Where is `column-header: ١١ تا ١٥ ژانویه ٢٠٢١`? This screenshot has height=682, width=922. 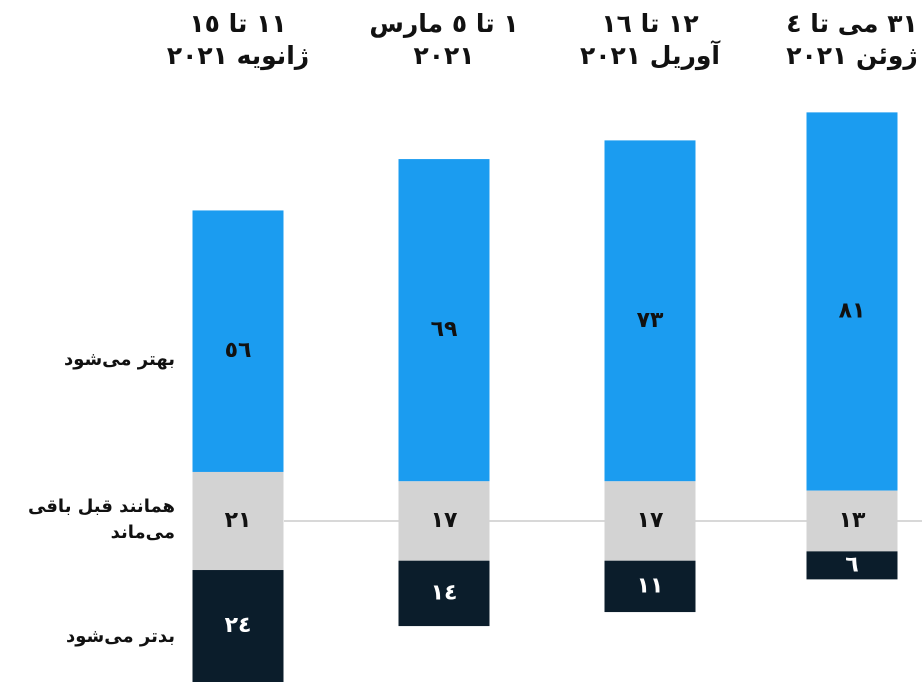
column-header: ١١ تا ١٥ ژانویه ٢٠٢١ is located at coordinates (238, 39).